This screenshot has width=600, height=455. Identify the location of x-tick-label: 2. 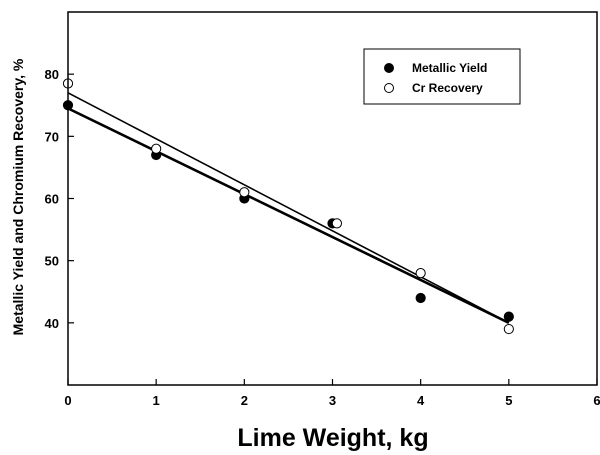
(244, 400).